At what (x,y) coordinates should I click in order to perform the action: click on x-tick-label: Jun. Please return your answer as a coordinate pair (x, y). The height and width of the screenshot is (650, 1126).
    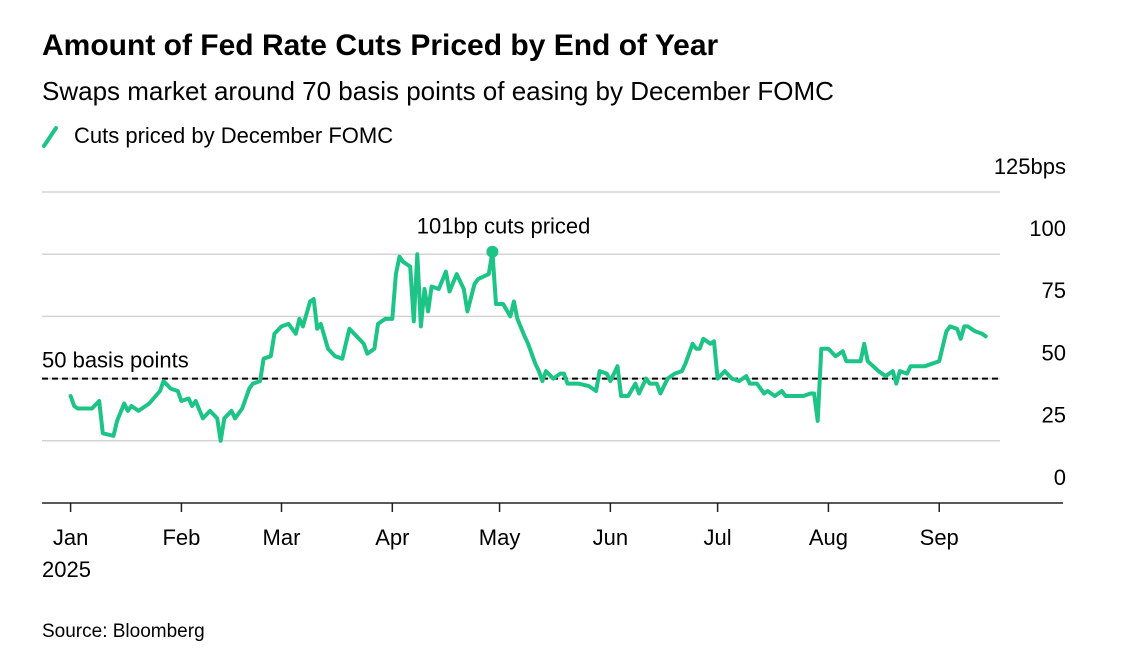
    Looking at the image, I should click on (610, 537).